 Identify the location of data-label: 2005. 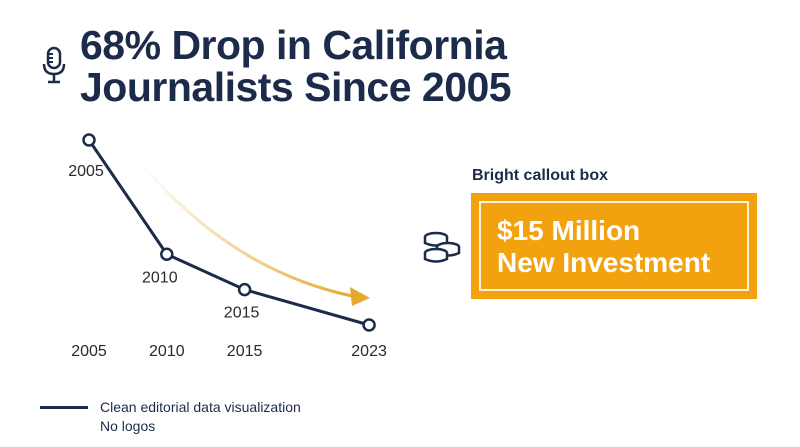
(86, 171).